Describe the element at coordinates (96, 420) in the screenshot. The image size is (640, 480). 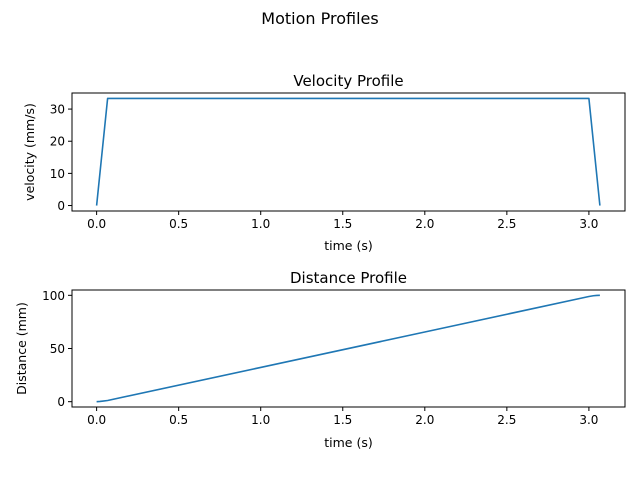
I see `distance-x-tick-label: 0.0` at that location.